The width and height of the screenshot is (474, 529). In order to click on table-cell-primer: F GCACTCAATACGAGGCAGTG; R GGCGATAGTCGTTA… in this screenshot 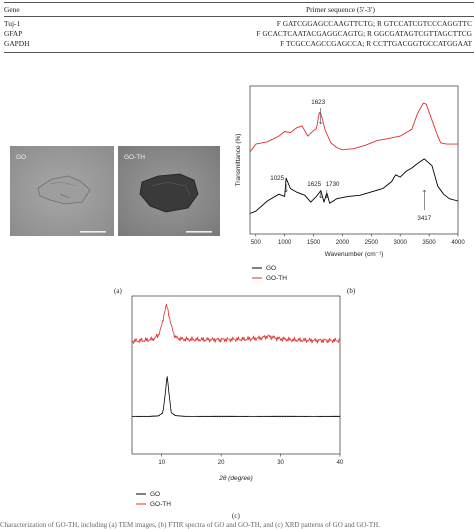, I will do `click(364, 33)`.